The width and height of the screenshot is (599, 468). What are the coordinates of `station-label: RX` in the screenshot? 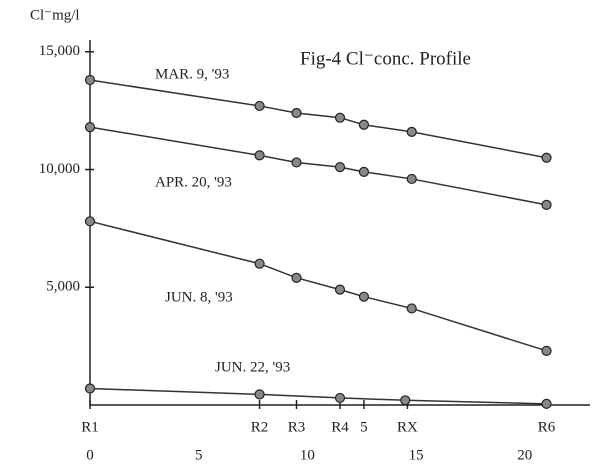 It's located at (407, 427).